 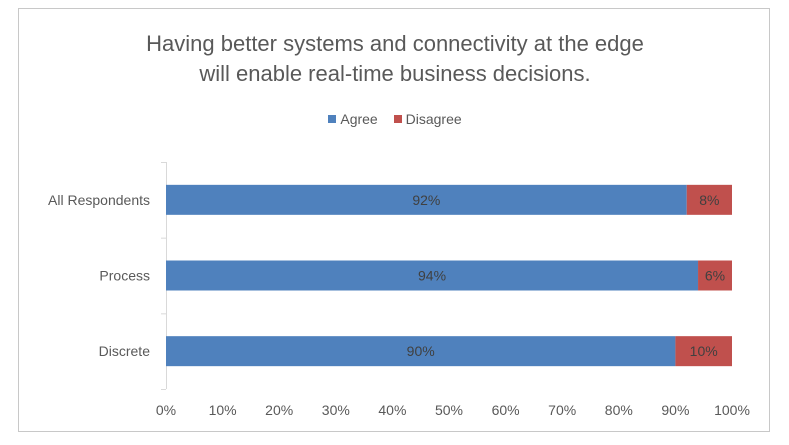 I want to click on category-label: Discrete, so click(x=125, y=351).